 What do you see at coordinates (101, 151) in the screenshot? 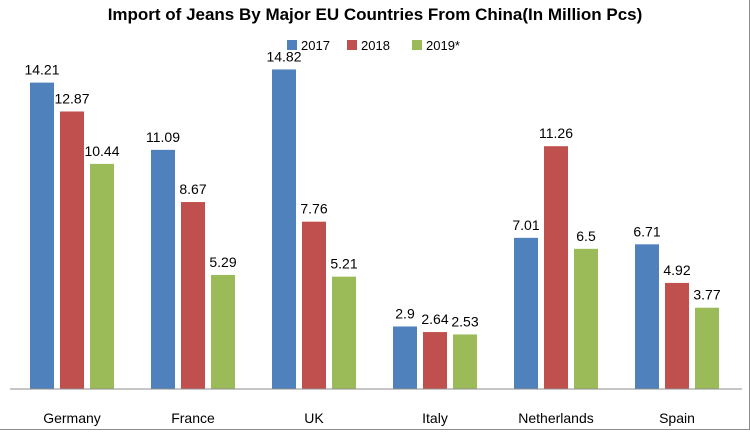
I see `data-label-germany-2019: 10.44` at bounding box center [101, 151].